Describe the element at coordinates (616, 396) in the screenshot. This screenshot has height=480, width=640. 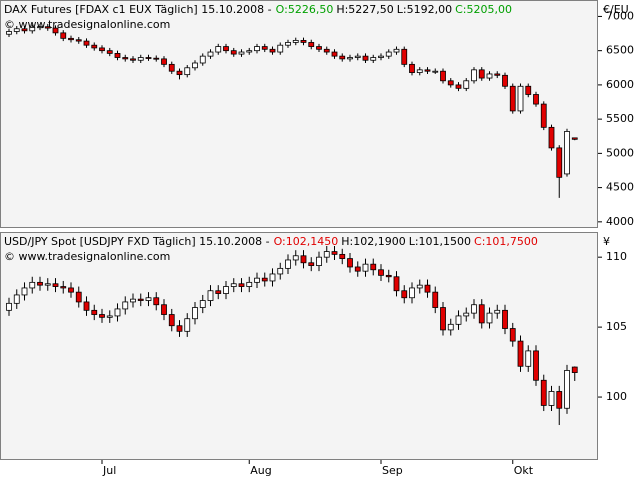
I see `y-tick-label: 100` at that location.